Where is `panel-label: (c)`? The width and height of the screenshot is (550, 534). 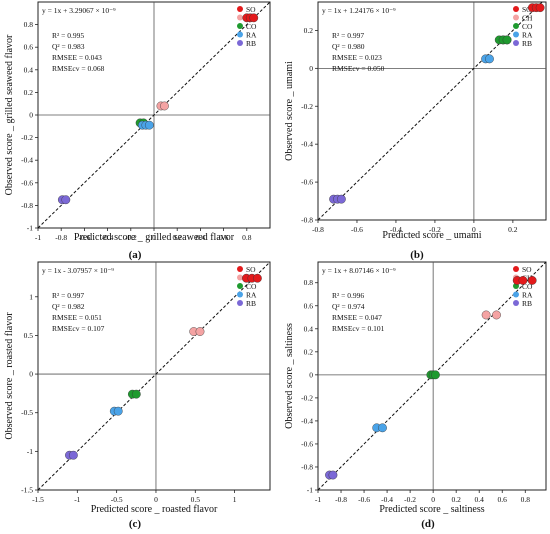
panel-label: (c) is located at coordinates (135, 524).